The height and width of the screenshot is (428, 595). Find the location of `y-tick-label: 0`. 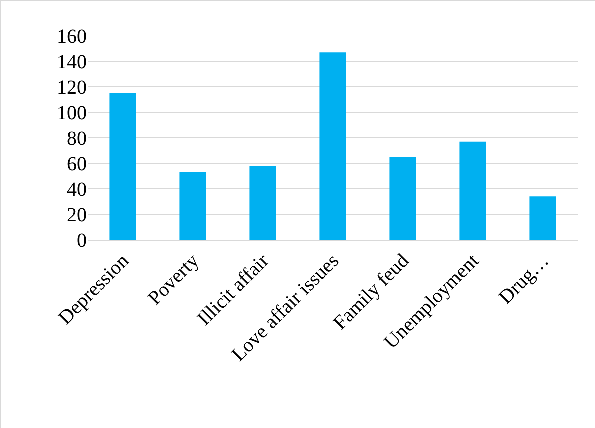

y-tick-label: 0 is located at coordinates (82, 241).